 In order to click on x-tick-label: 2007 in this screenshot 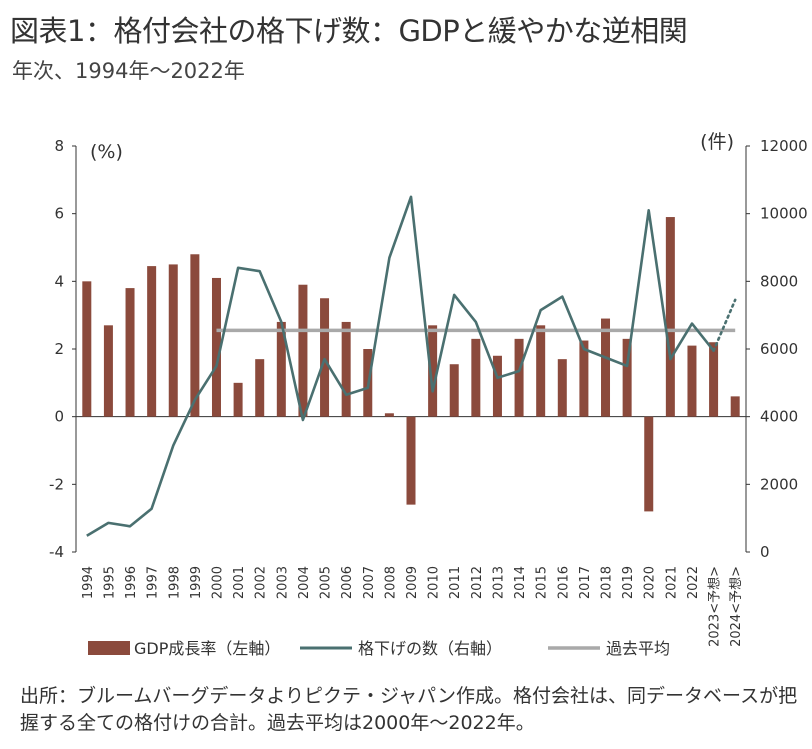, I will do `click(369, 582)`.